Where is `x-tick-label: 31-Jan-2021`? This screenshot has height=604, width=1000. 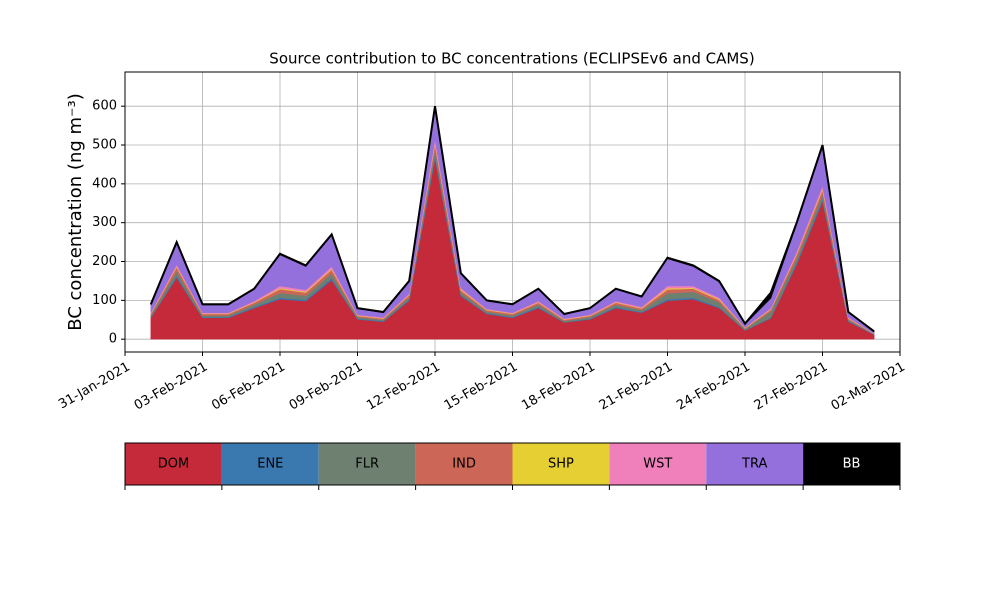 x-tick-label: 31-Jan-2021 is located at coordinates (94, 386).